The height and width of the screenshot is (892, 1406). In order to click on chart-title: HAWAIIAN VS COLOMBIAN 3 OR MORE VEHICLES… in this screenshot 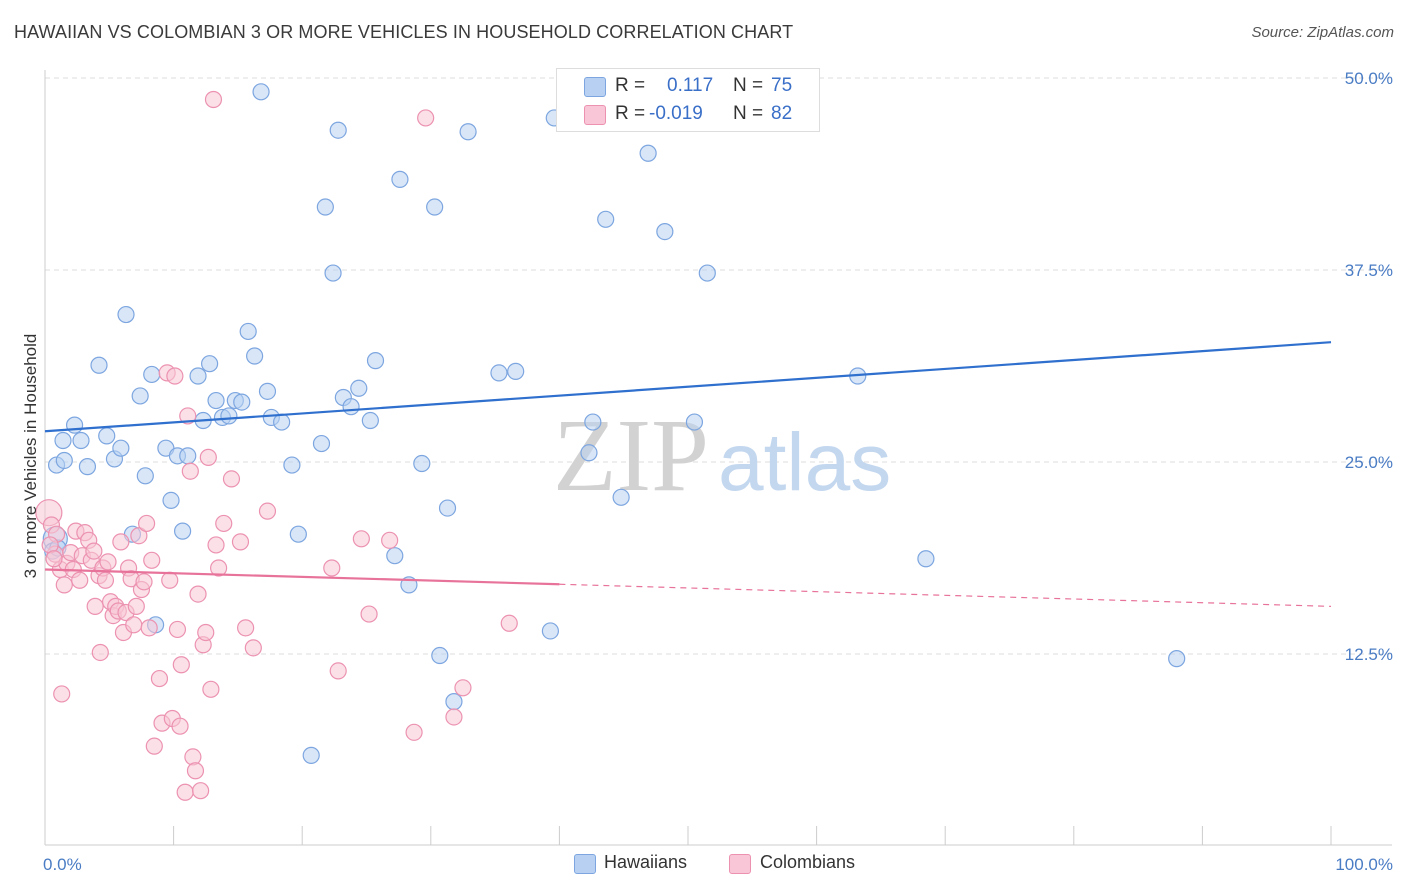, I will do `click(404, 32)`.